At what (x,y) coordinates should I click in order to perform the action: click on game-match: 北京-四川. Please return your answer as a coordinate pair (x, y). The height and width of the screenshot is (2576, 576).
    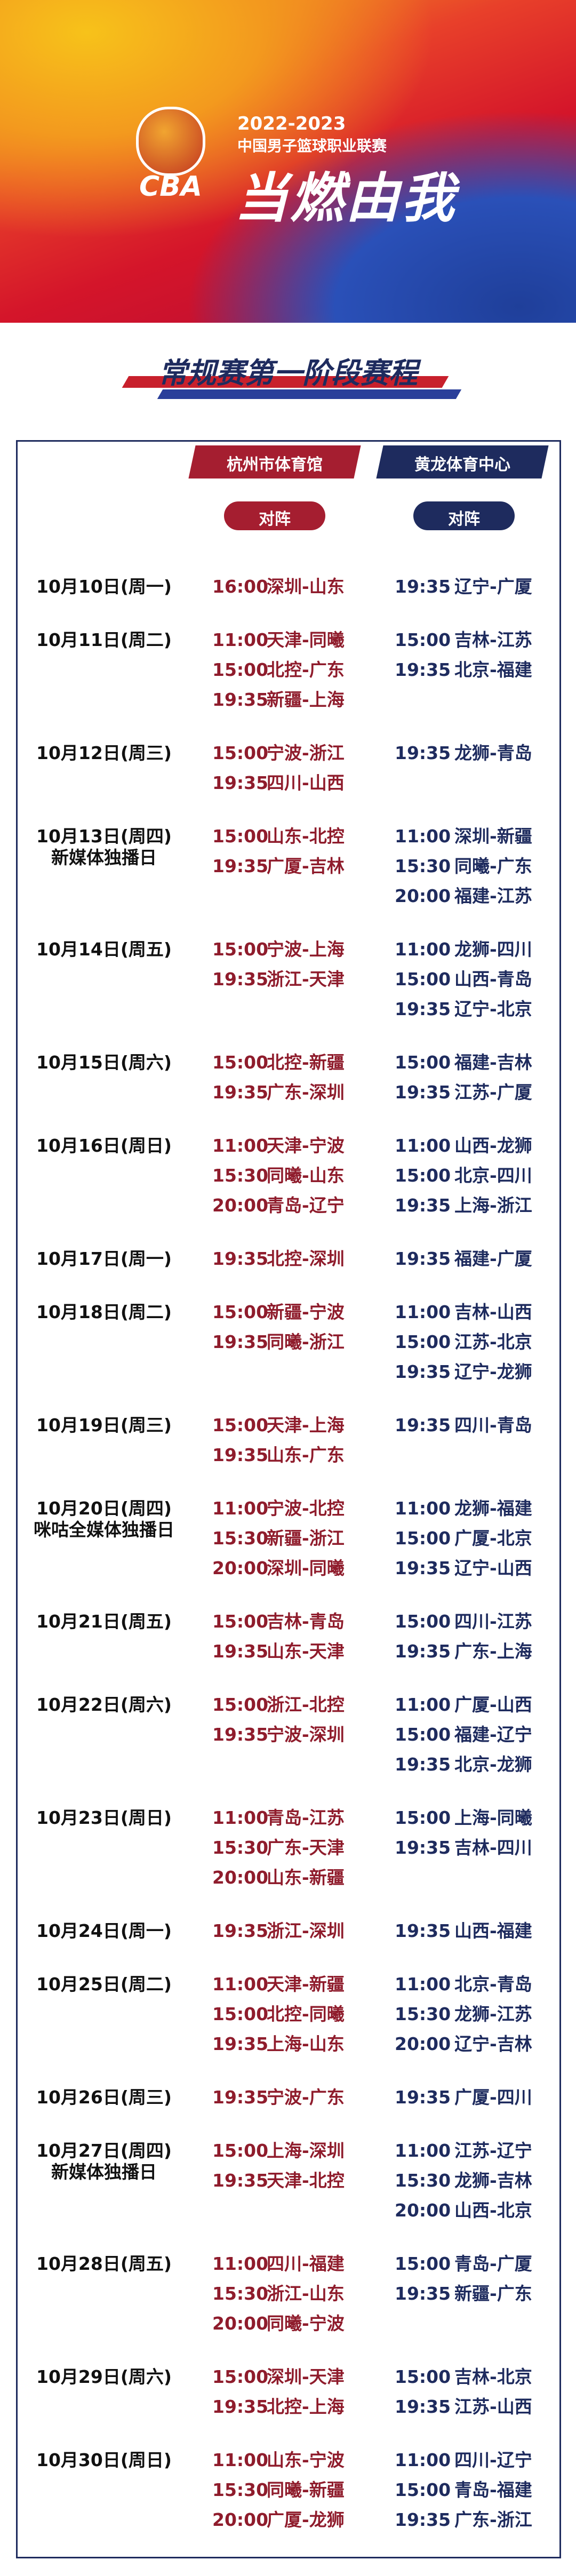
    Looking at the image, I should click on (493, 1175).